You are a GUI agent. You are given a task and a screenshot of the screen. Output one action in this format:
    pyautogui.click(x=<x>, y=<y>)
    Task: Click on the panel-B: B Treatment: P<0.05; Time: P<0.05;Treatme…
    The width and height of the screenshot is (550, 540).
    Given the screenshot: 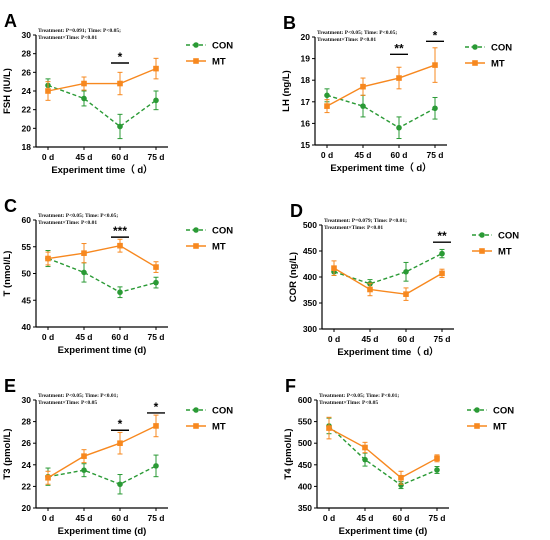 What is the action you would take?
    pyautogui.click(x=396, y=93)
    